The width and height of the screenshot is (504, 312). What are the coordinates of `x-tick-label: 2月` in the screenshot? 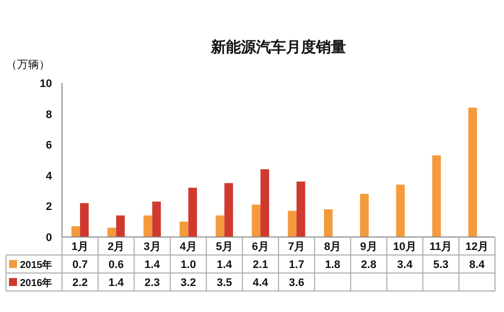 It's located at (116, 247).